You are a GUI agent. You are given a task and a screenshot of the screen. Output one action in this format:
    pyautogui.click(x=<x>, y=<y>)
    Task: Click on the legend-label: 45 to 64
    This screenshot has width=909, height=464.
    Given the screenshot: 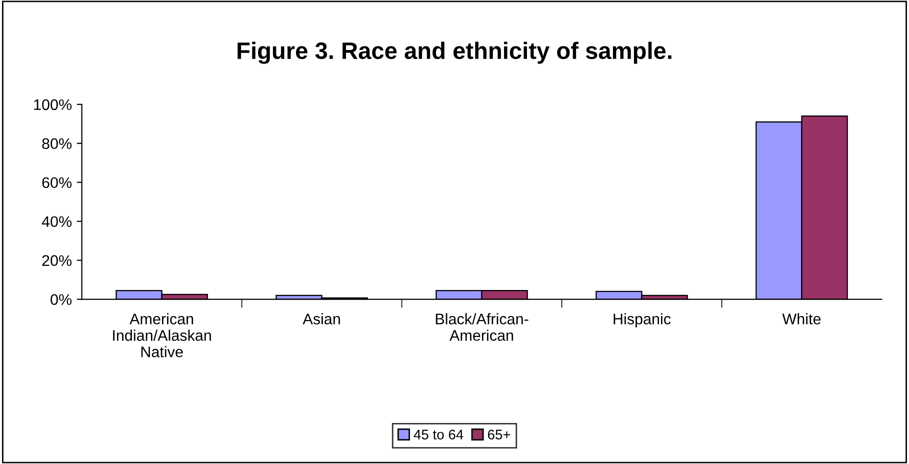 What is the action you would take?
    pyautogui.click(x=439, y=435)
    